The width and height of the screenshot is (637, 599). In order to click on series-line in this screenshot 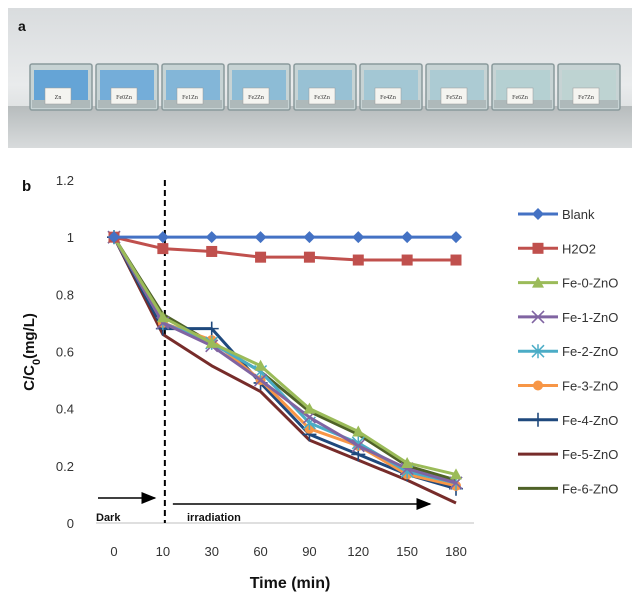, I will do `click(284, 248)`.